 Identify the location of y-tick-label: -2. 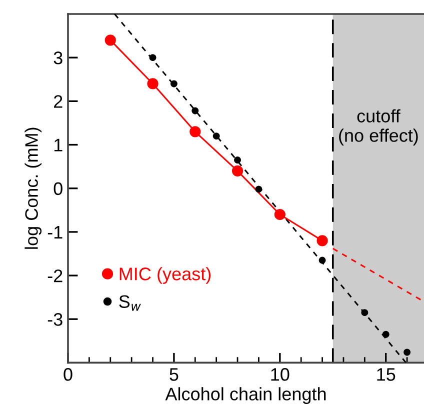
(55, 275).